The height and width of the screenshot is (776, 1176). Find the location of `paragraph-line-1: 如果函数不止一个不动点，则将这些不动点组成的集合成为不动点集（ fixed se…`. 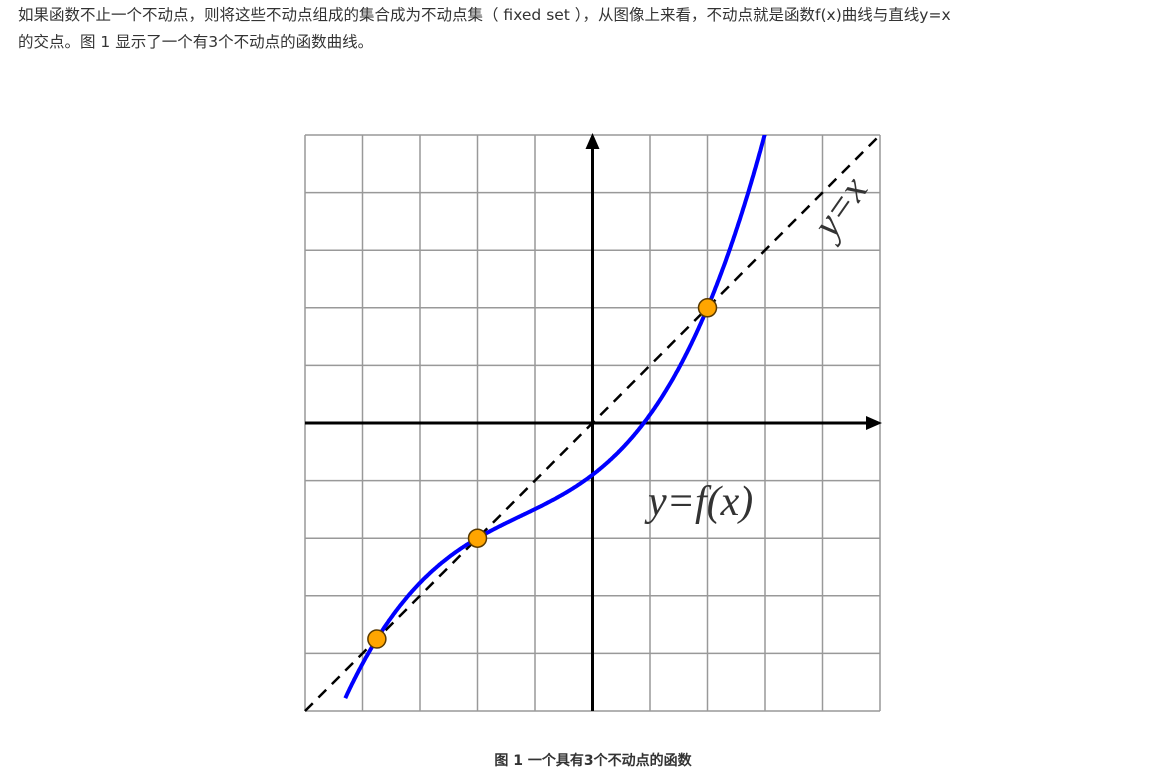

paragraph-line-1: 如果函数不止一个不动点，则将这些不动点组成的集合成为不动点集（ fixed se… is located at coordinates (484, 15).